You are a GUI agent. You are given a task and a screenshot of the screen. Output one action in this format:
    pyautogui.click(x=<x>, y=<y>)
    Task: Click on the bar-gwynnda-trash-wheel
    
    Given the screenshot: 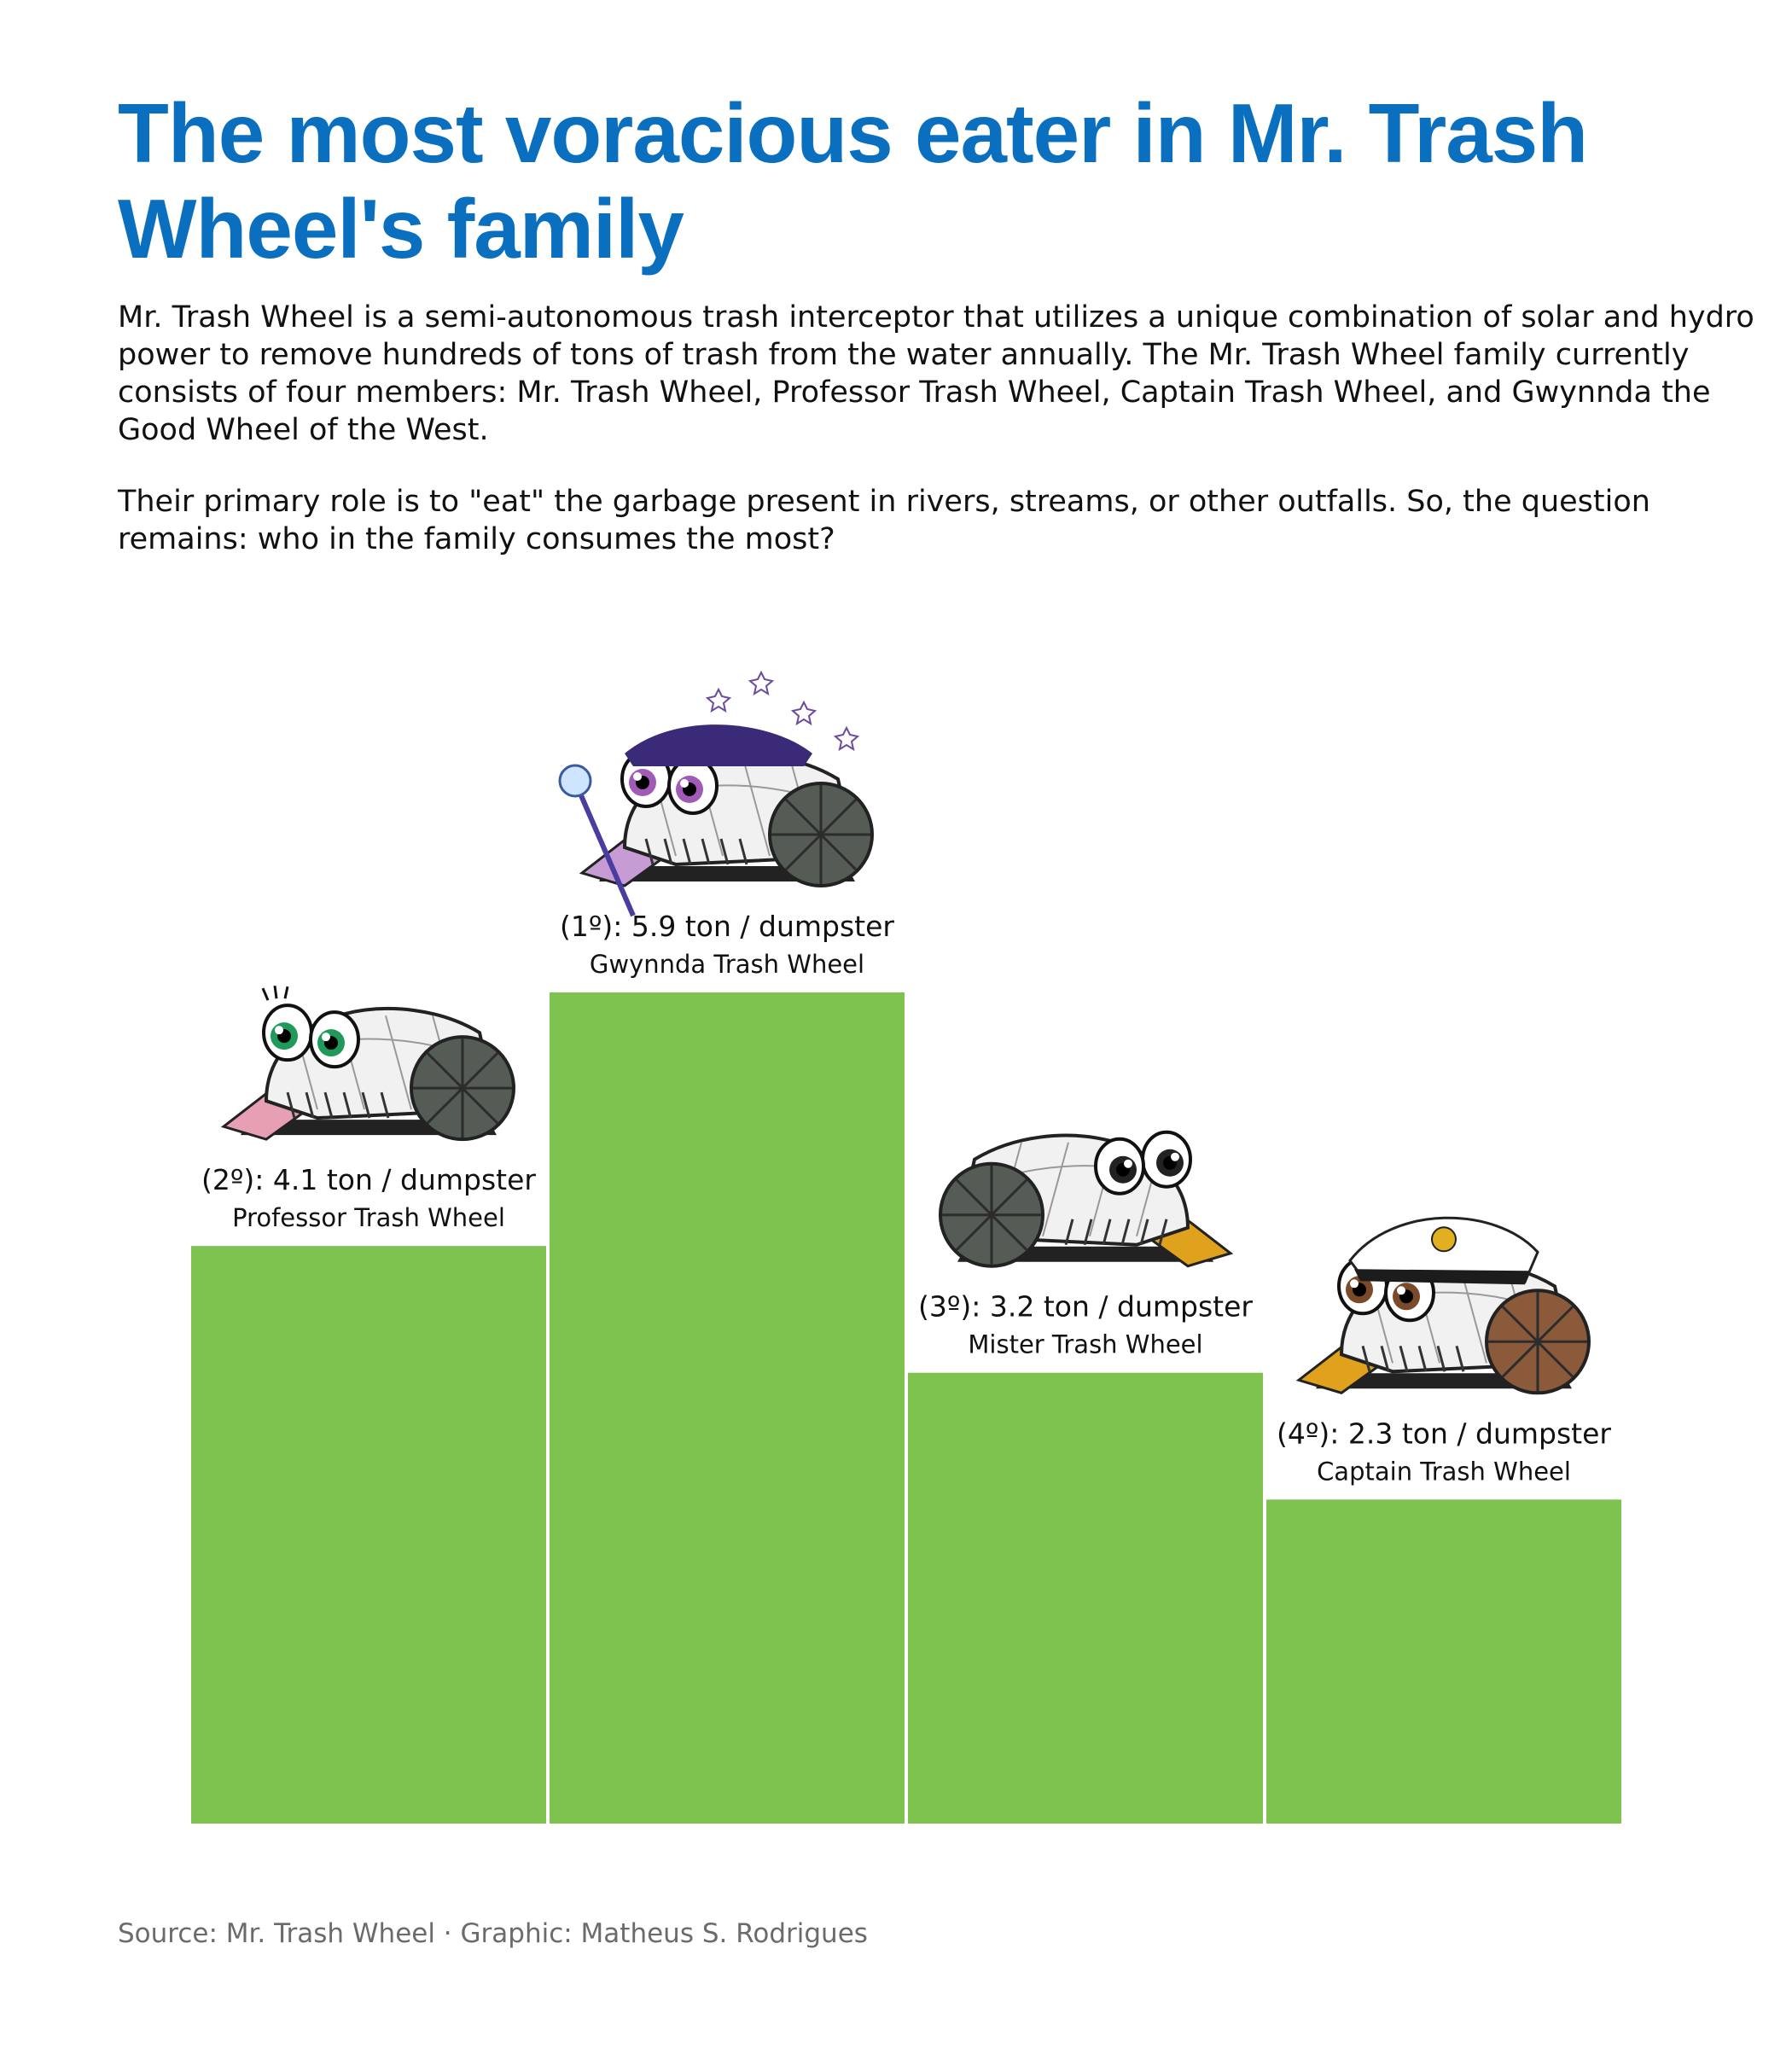 What is the action you would take?
    pyautogui.click(x=727, y=1408)
    